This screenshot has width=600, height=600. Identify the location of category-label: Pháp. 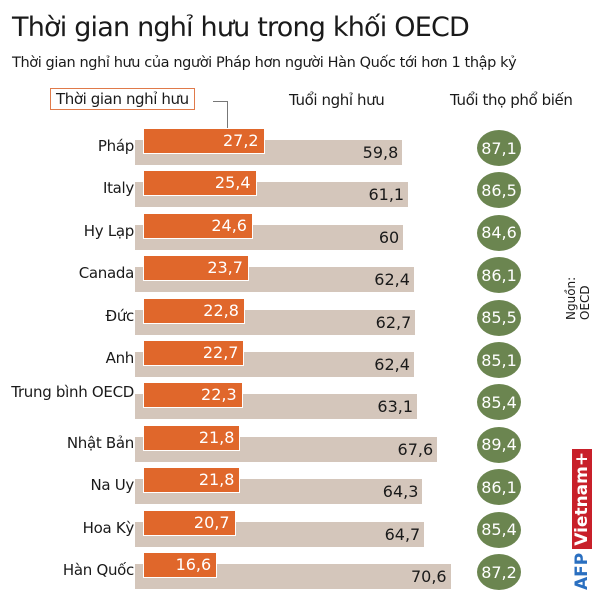
(115, 146).